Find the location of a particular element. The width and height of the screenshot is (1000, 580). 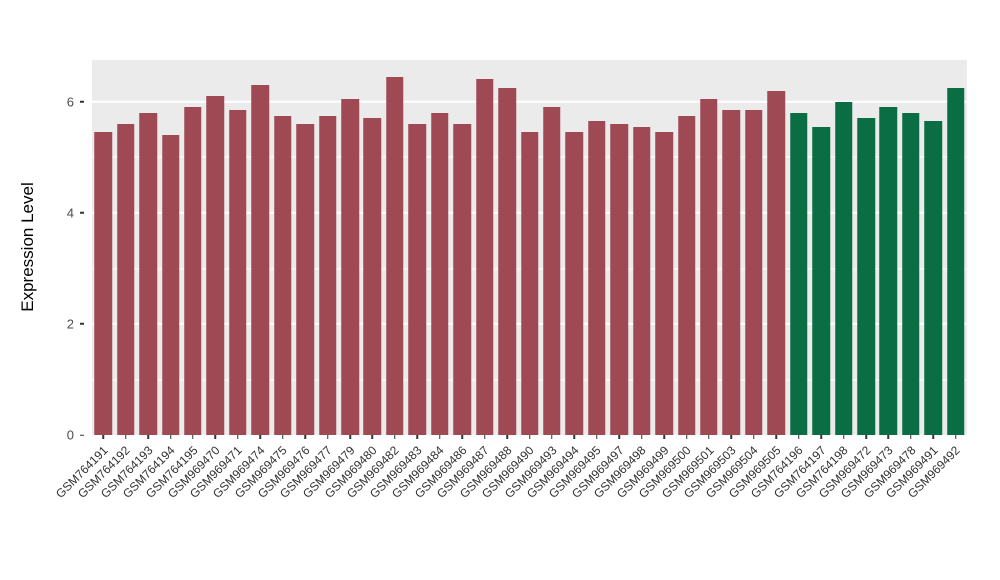

y-tick-label: 2 is located at coordinates (70, 324).